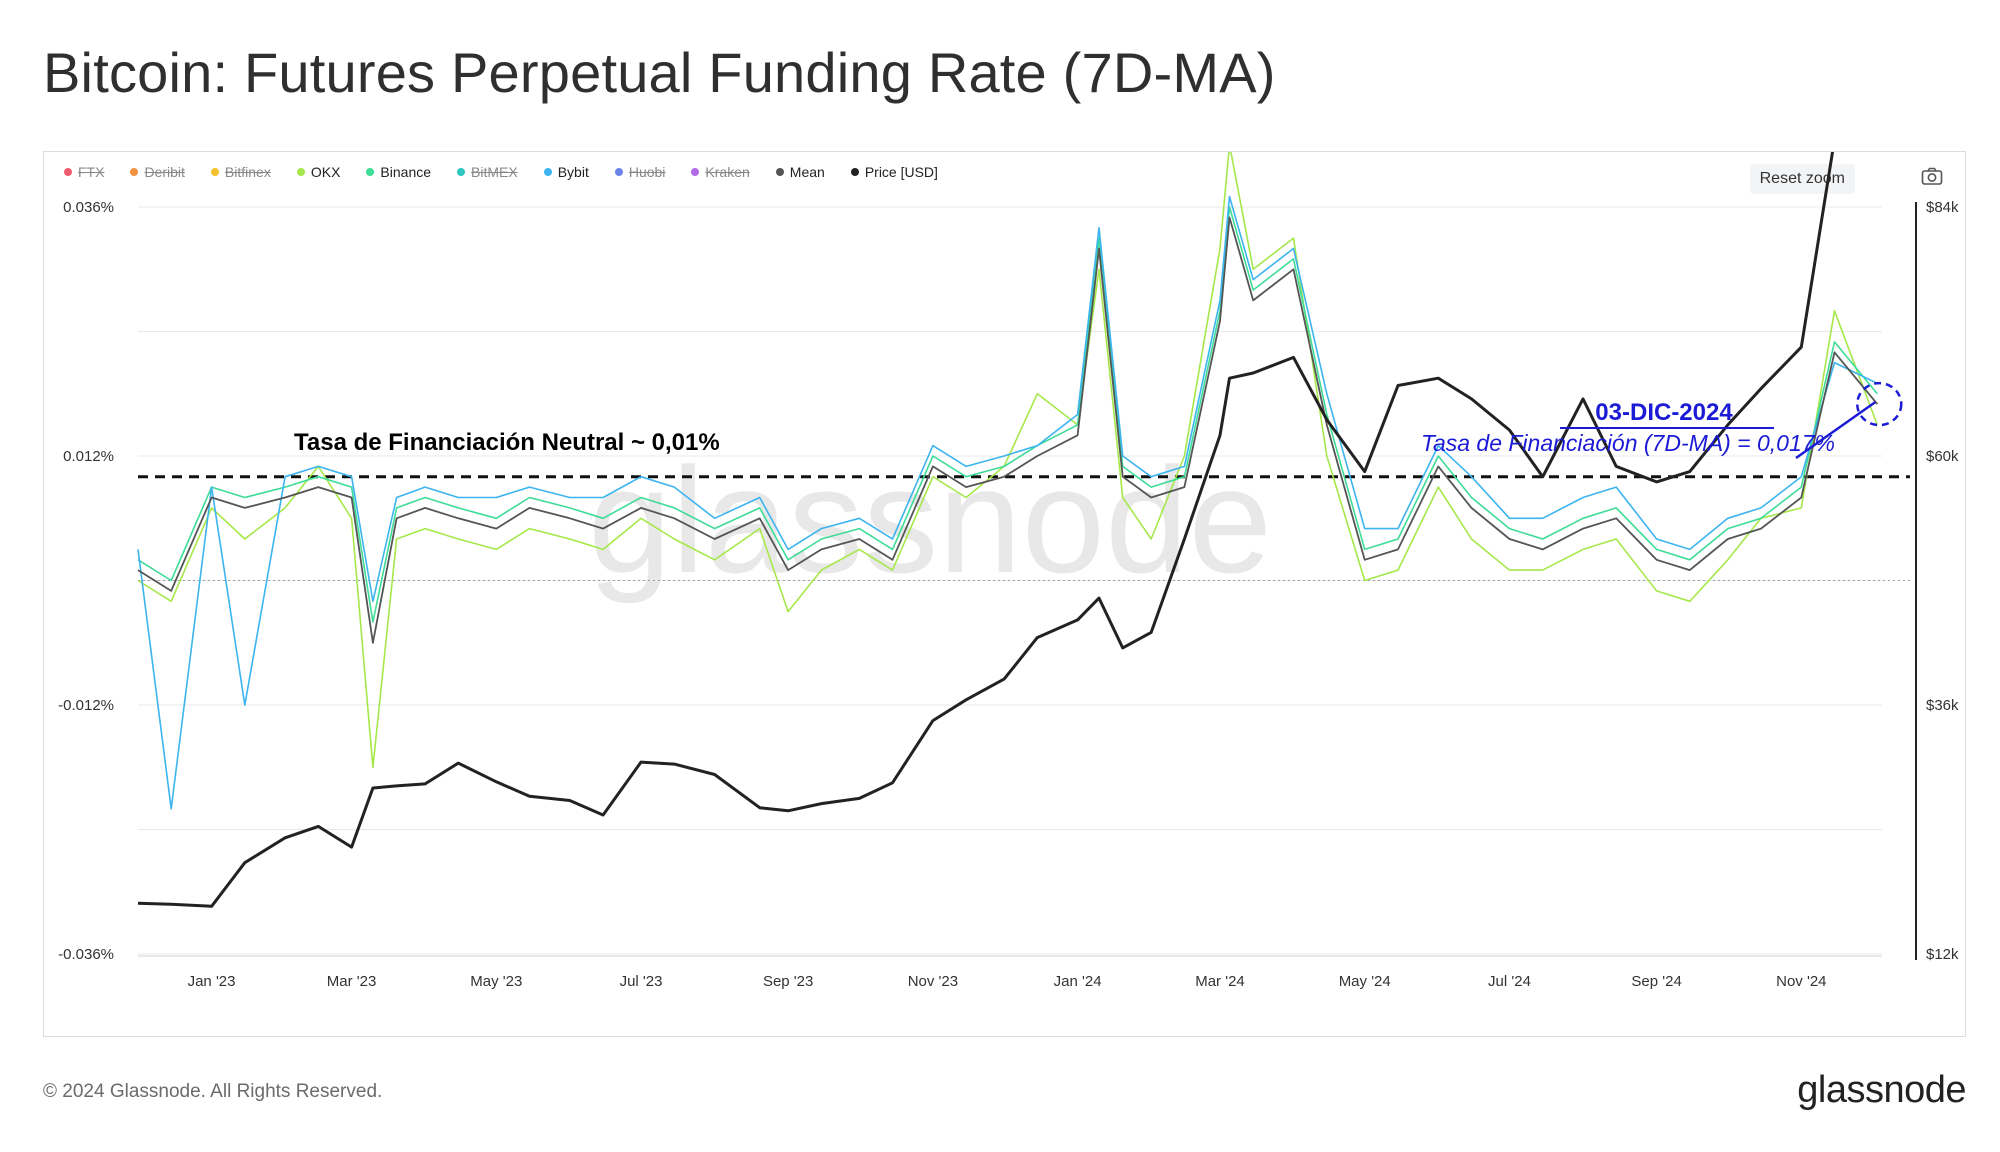  I want to click on annotation-arrow, so click(1835, 430).